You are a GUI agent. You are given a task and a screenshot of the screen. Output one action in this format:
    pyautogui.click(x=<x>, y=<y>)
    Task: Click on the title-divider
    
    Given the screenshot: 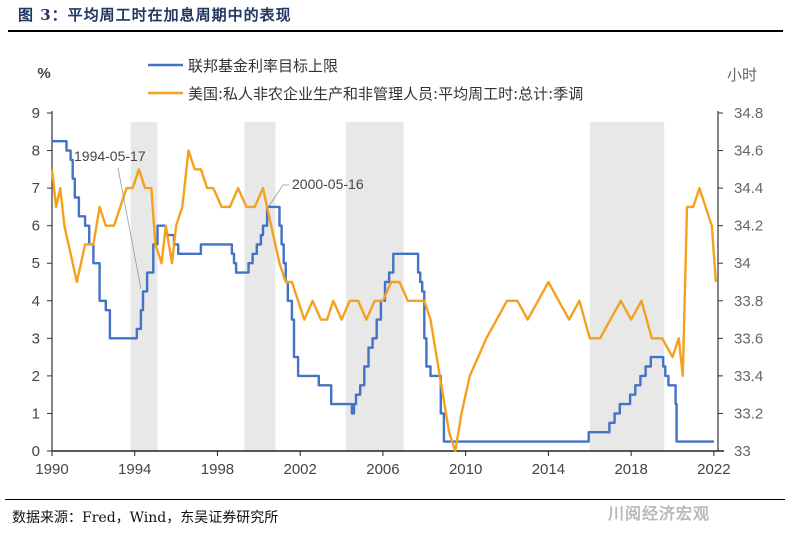 What is the action you would take?
    pyautogui.click(x=395, y=31)
    